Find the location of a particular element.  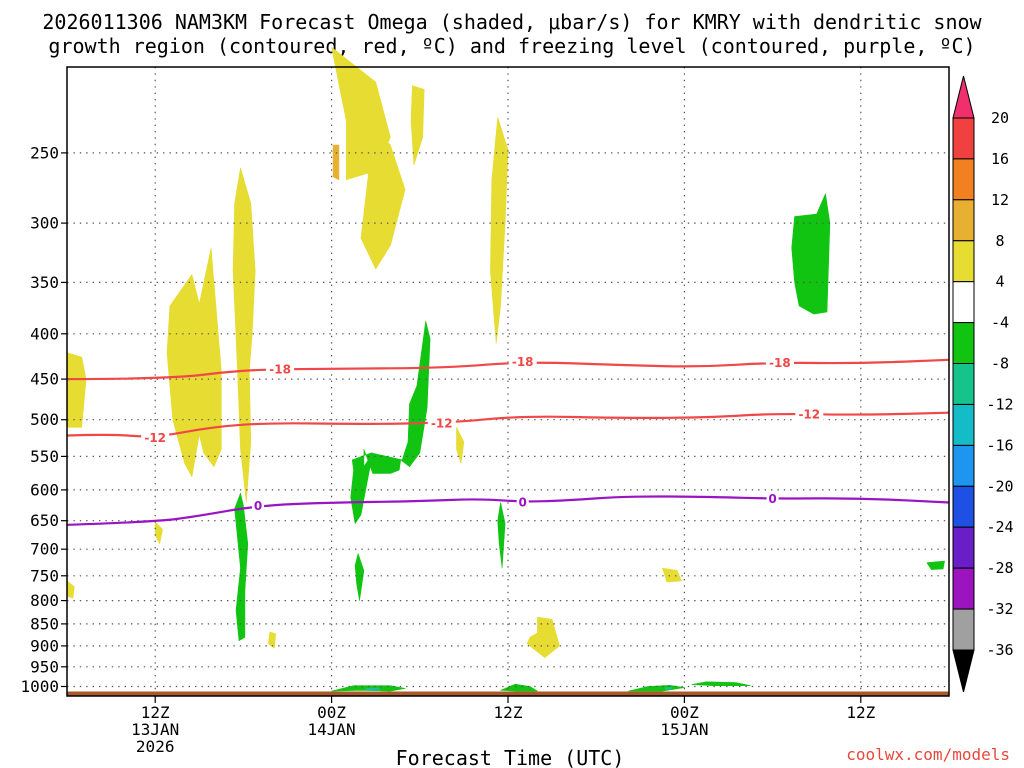

colorbar: 20 16 12 8 4 -4 -8 -12 -16 -20 -24 -28 -32 -36 is located at coordinates (983, 384).